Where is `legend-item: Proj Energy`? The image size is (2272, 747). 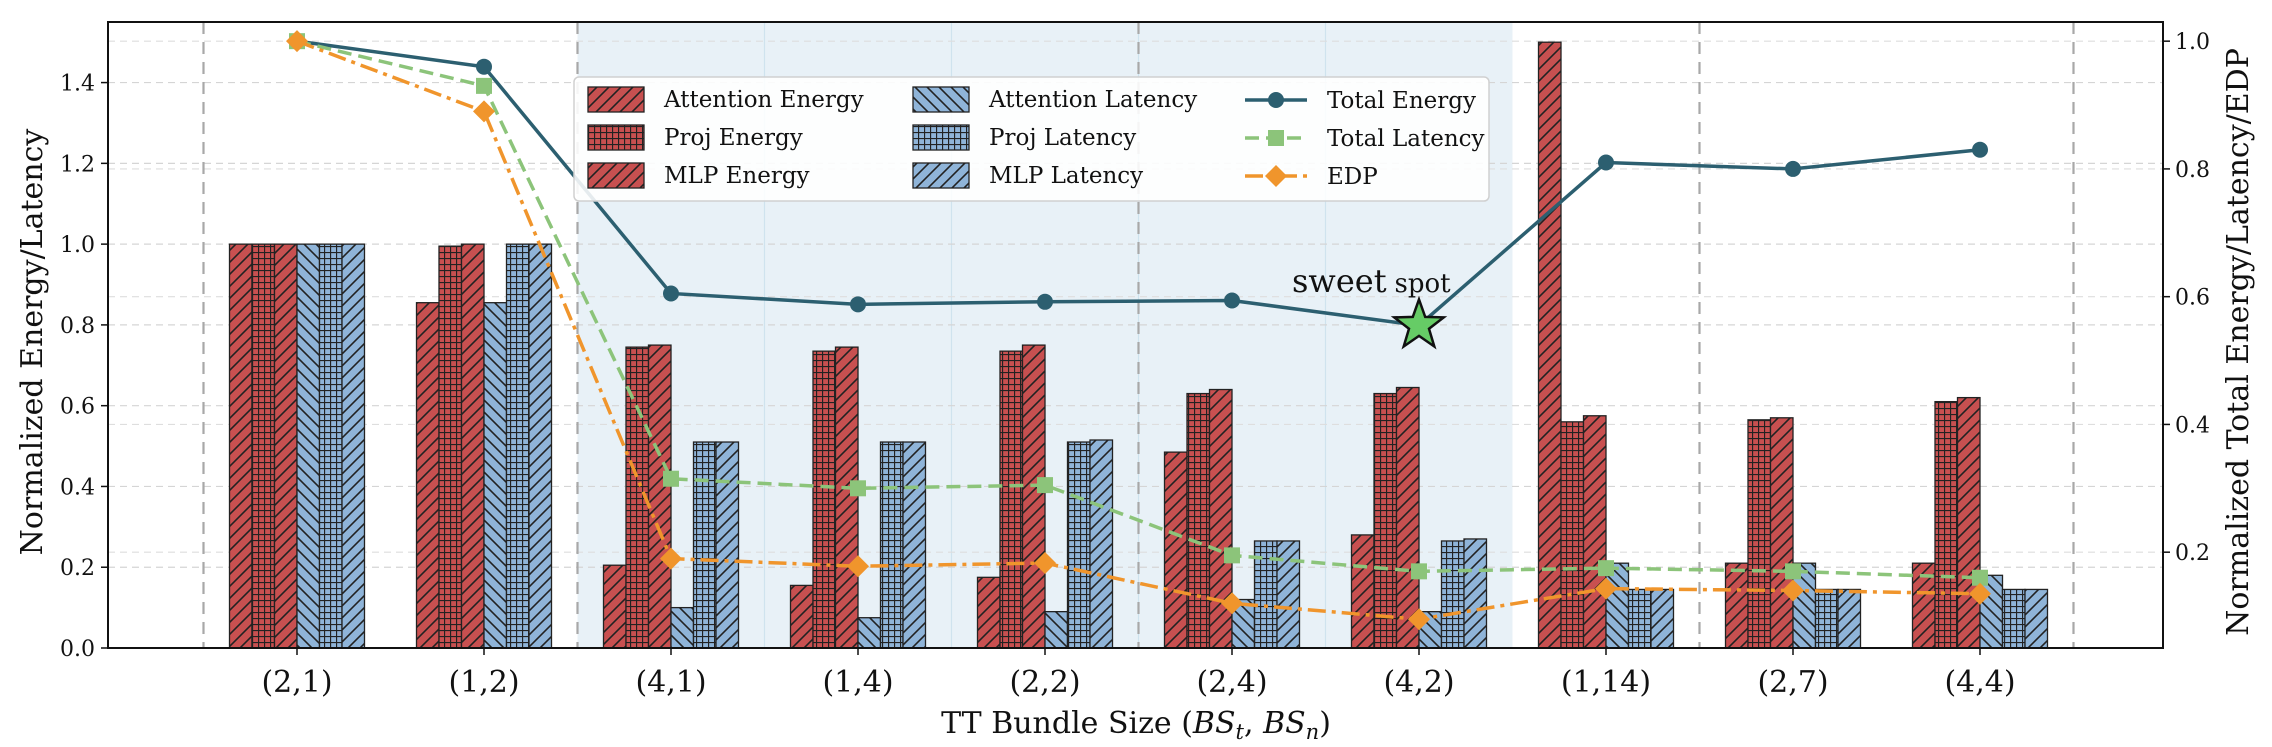 legend-item: Proj Energy is located at coordinates (695, 137).